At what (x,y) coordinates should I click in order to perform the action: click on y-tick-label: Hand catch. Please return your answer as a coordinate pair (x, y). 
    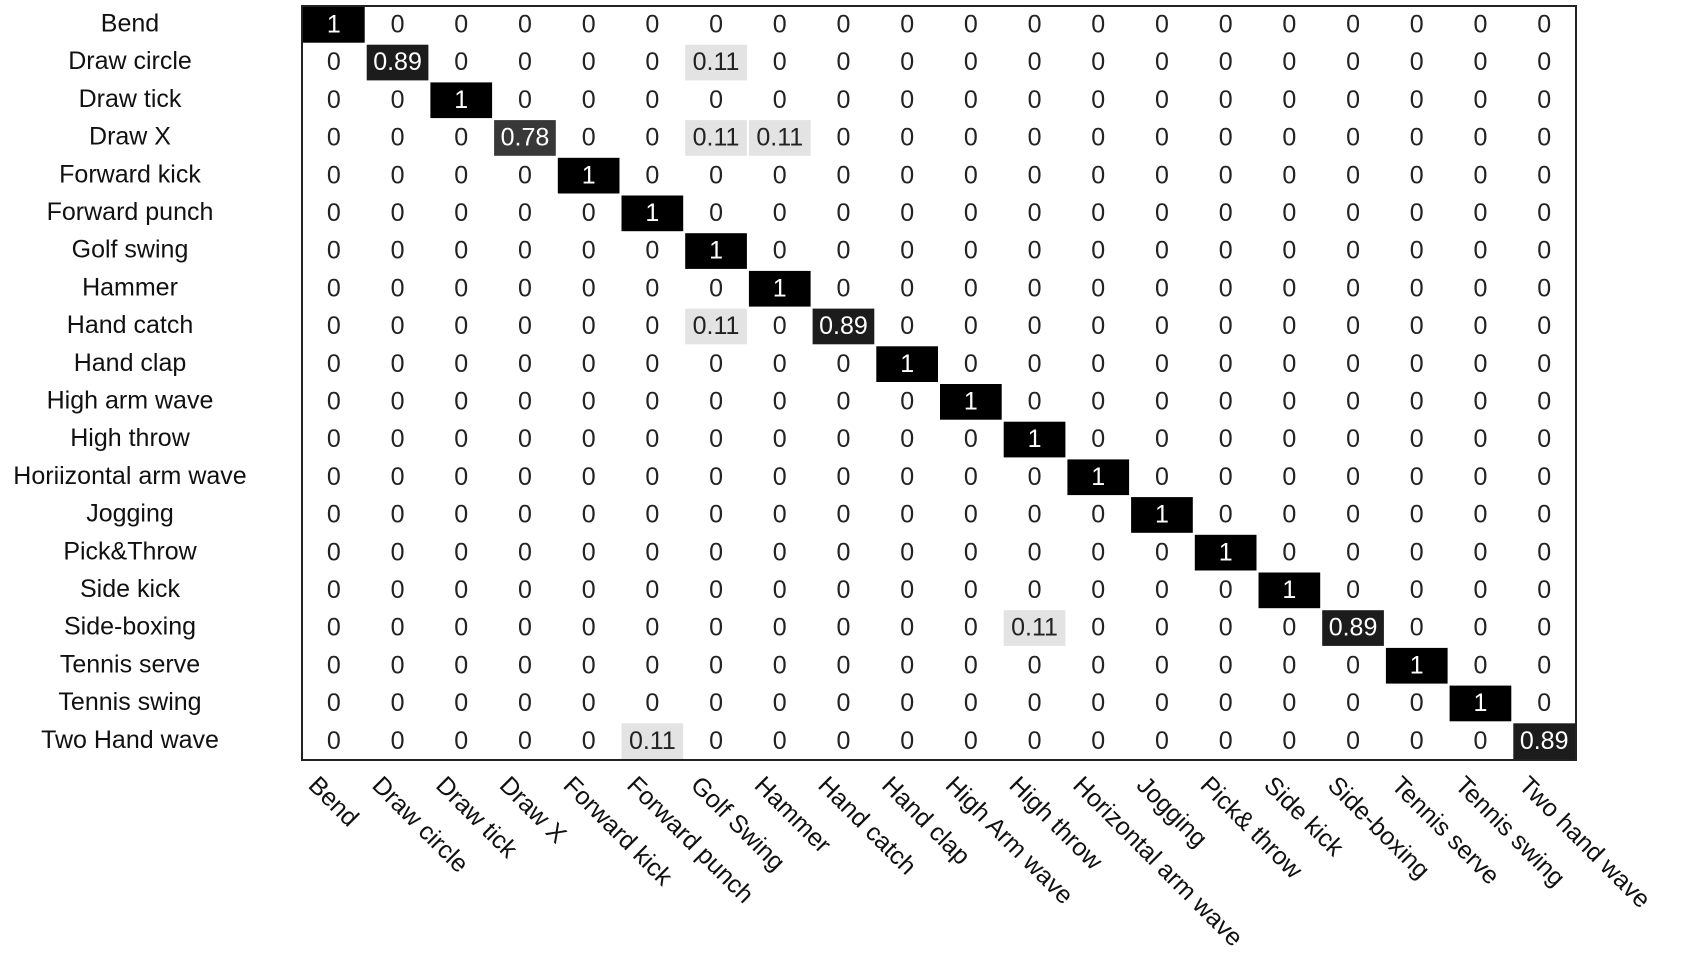
    Looking at the image, I should click on (130, 325).